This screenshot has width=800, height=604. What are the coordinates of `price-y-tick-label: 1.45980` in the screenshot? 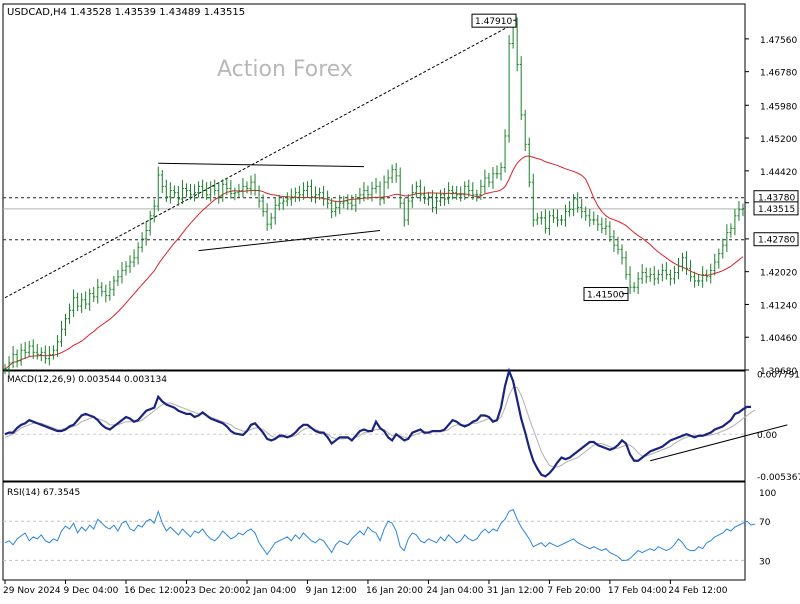 It's located at (778, 107).